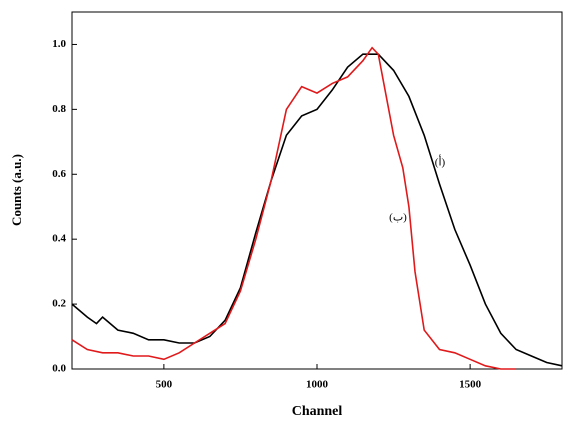 This screenshot has height=425, width=564. What do you see at coordinates (398, 218) in the screenshot?
I see `annotation: (ب)` at bounding box center [398, 218].